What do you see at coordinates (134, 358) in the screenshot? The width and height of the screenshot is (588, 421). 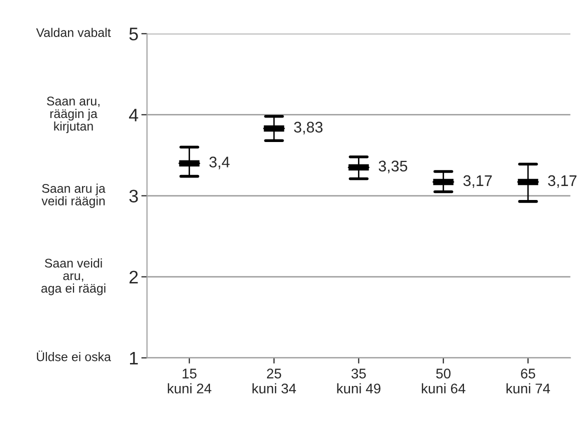 I see `y-tick-label: 1` at bounding box center [134, 358].